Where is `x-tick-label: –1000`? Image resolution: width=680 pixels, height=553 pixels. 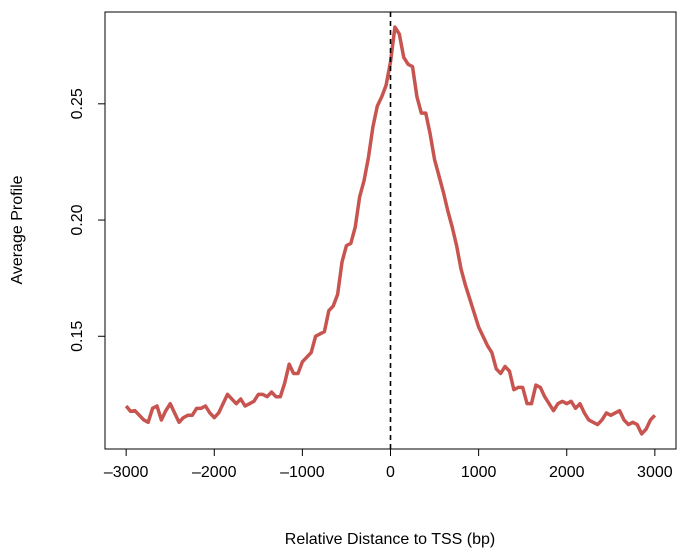
x-tick-label: –1000 is located at coordinates (302, 472).